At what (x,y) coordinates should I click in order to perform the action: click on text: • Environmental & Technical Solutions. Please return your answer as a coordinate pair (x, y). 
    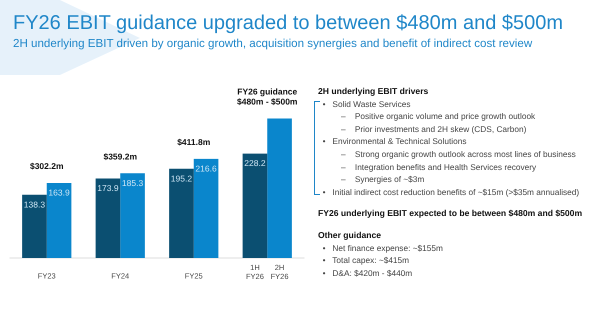
    Looking at the image, I should click on (395, 141).